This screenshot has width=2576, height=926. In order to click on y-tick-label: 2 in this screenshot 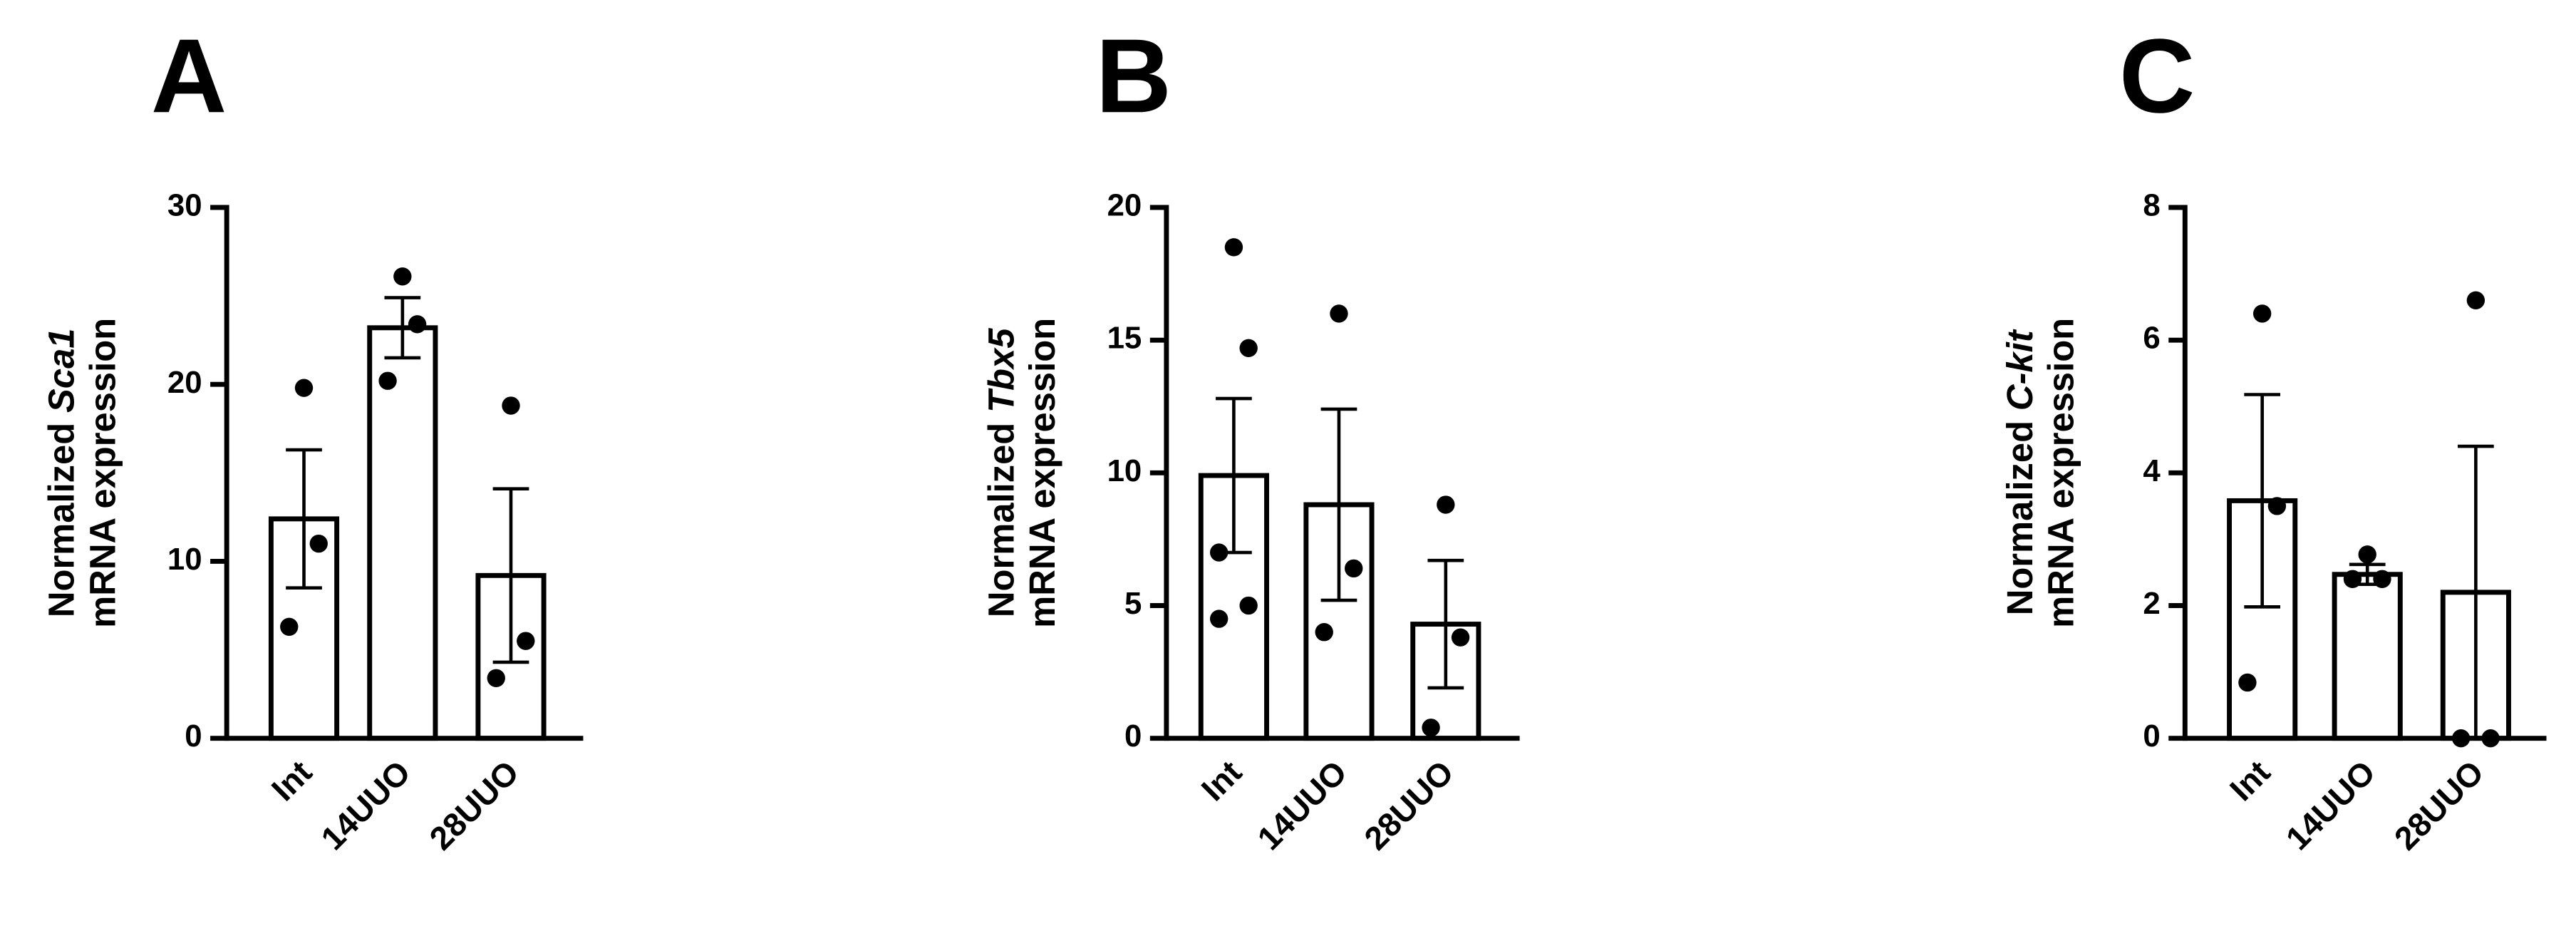, I will do `click(2152, 603)`.